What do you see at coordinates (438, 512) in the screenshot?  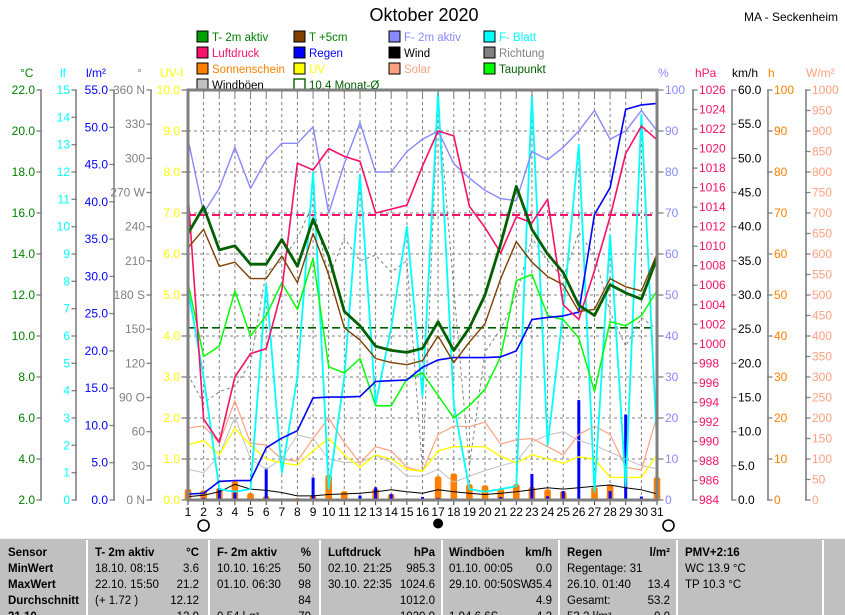 I see `svg-text: 17` at bounding box center [438, 512].